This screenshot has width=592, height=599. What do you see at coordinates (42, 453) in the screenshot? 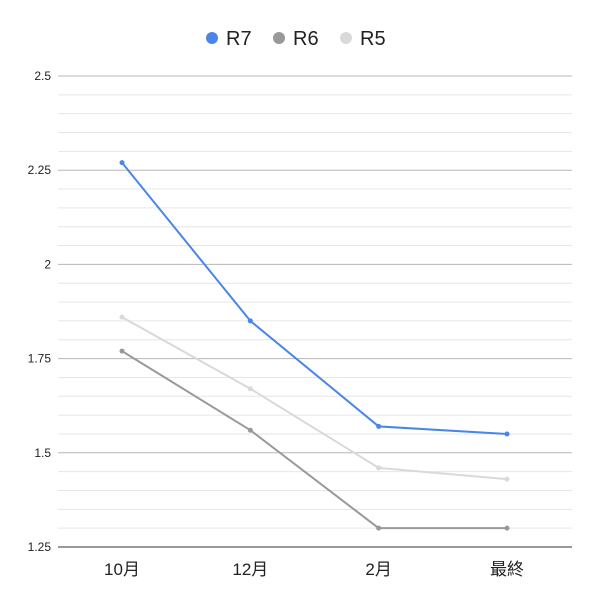
I see `y-tick-label: 1.5` at bounding box center [42, 453].